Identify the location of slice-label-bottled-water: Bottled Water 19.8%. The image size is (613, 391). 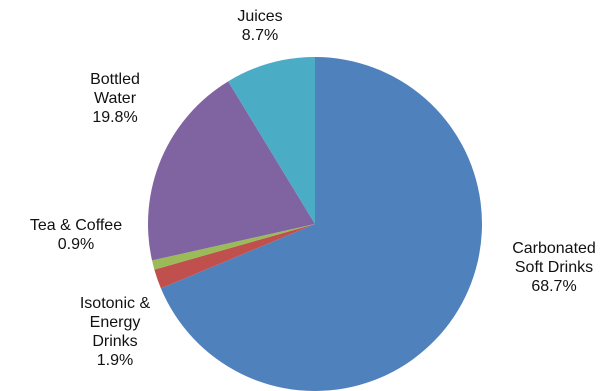
(115, 98).